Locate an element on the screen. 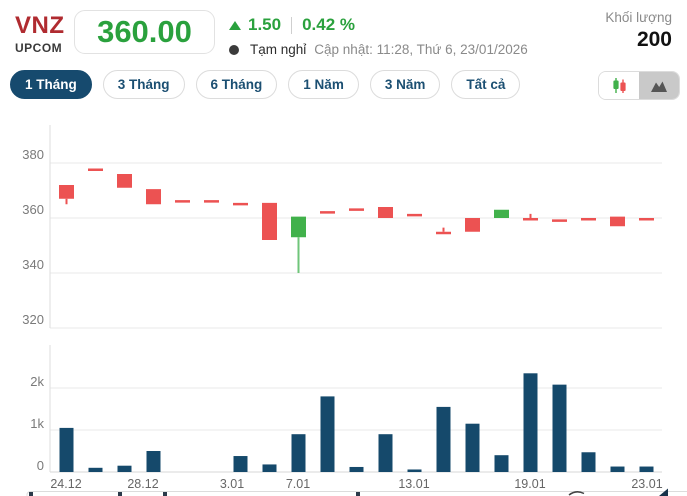 This screenshot has height=496, width=687. chart-type-toggle is located at coordinates (639, 85).